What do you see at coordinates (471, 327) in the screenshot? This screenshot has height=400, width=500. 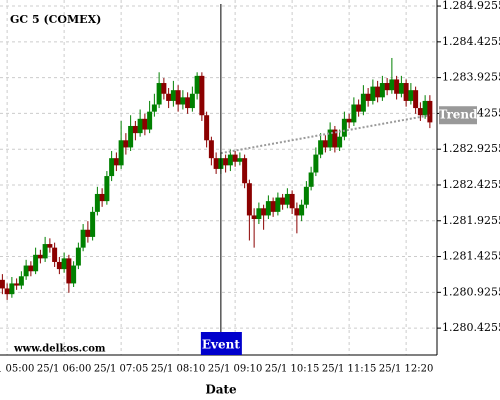 I see `y-tick-label: 1.280.4255` at bounding box center [471, 327].